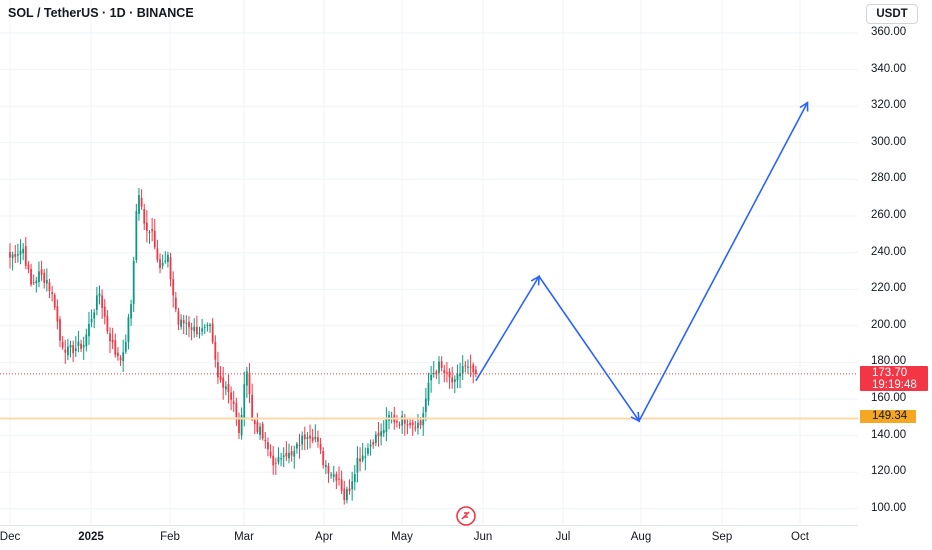  I want to click on time-tick-label: Jul, so click(563, 537).